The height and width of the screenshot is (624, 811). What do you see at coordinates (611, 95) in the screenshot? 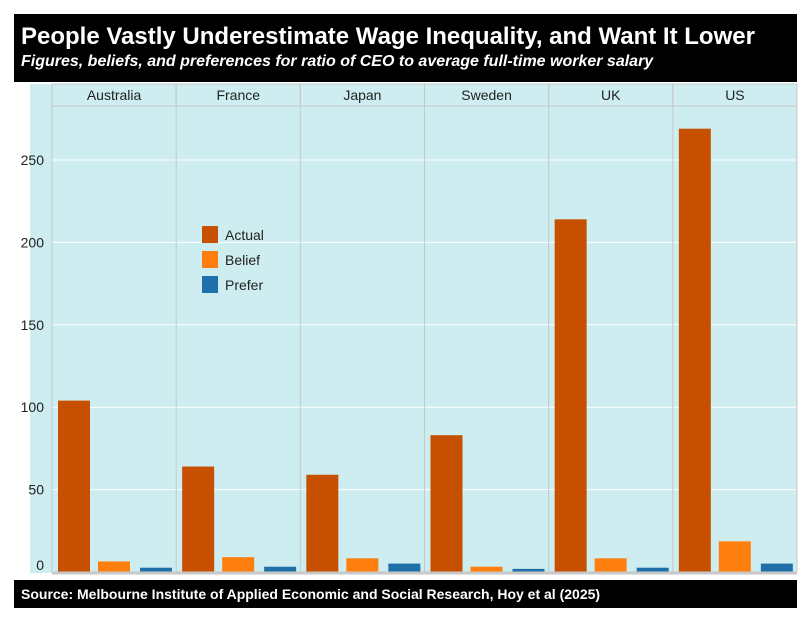
I see `facet-label: UK` at bounding box center [611, 95].